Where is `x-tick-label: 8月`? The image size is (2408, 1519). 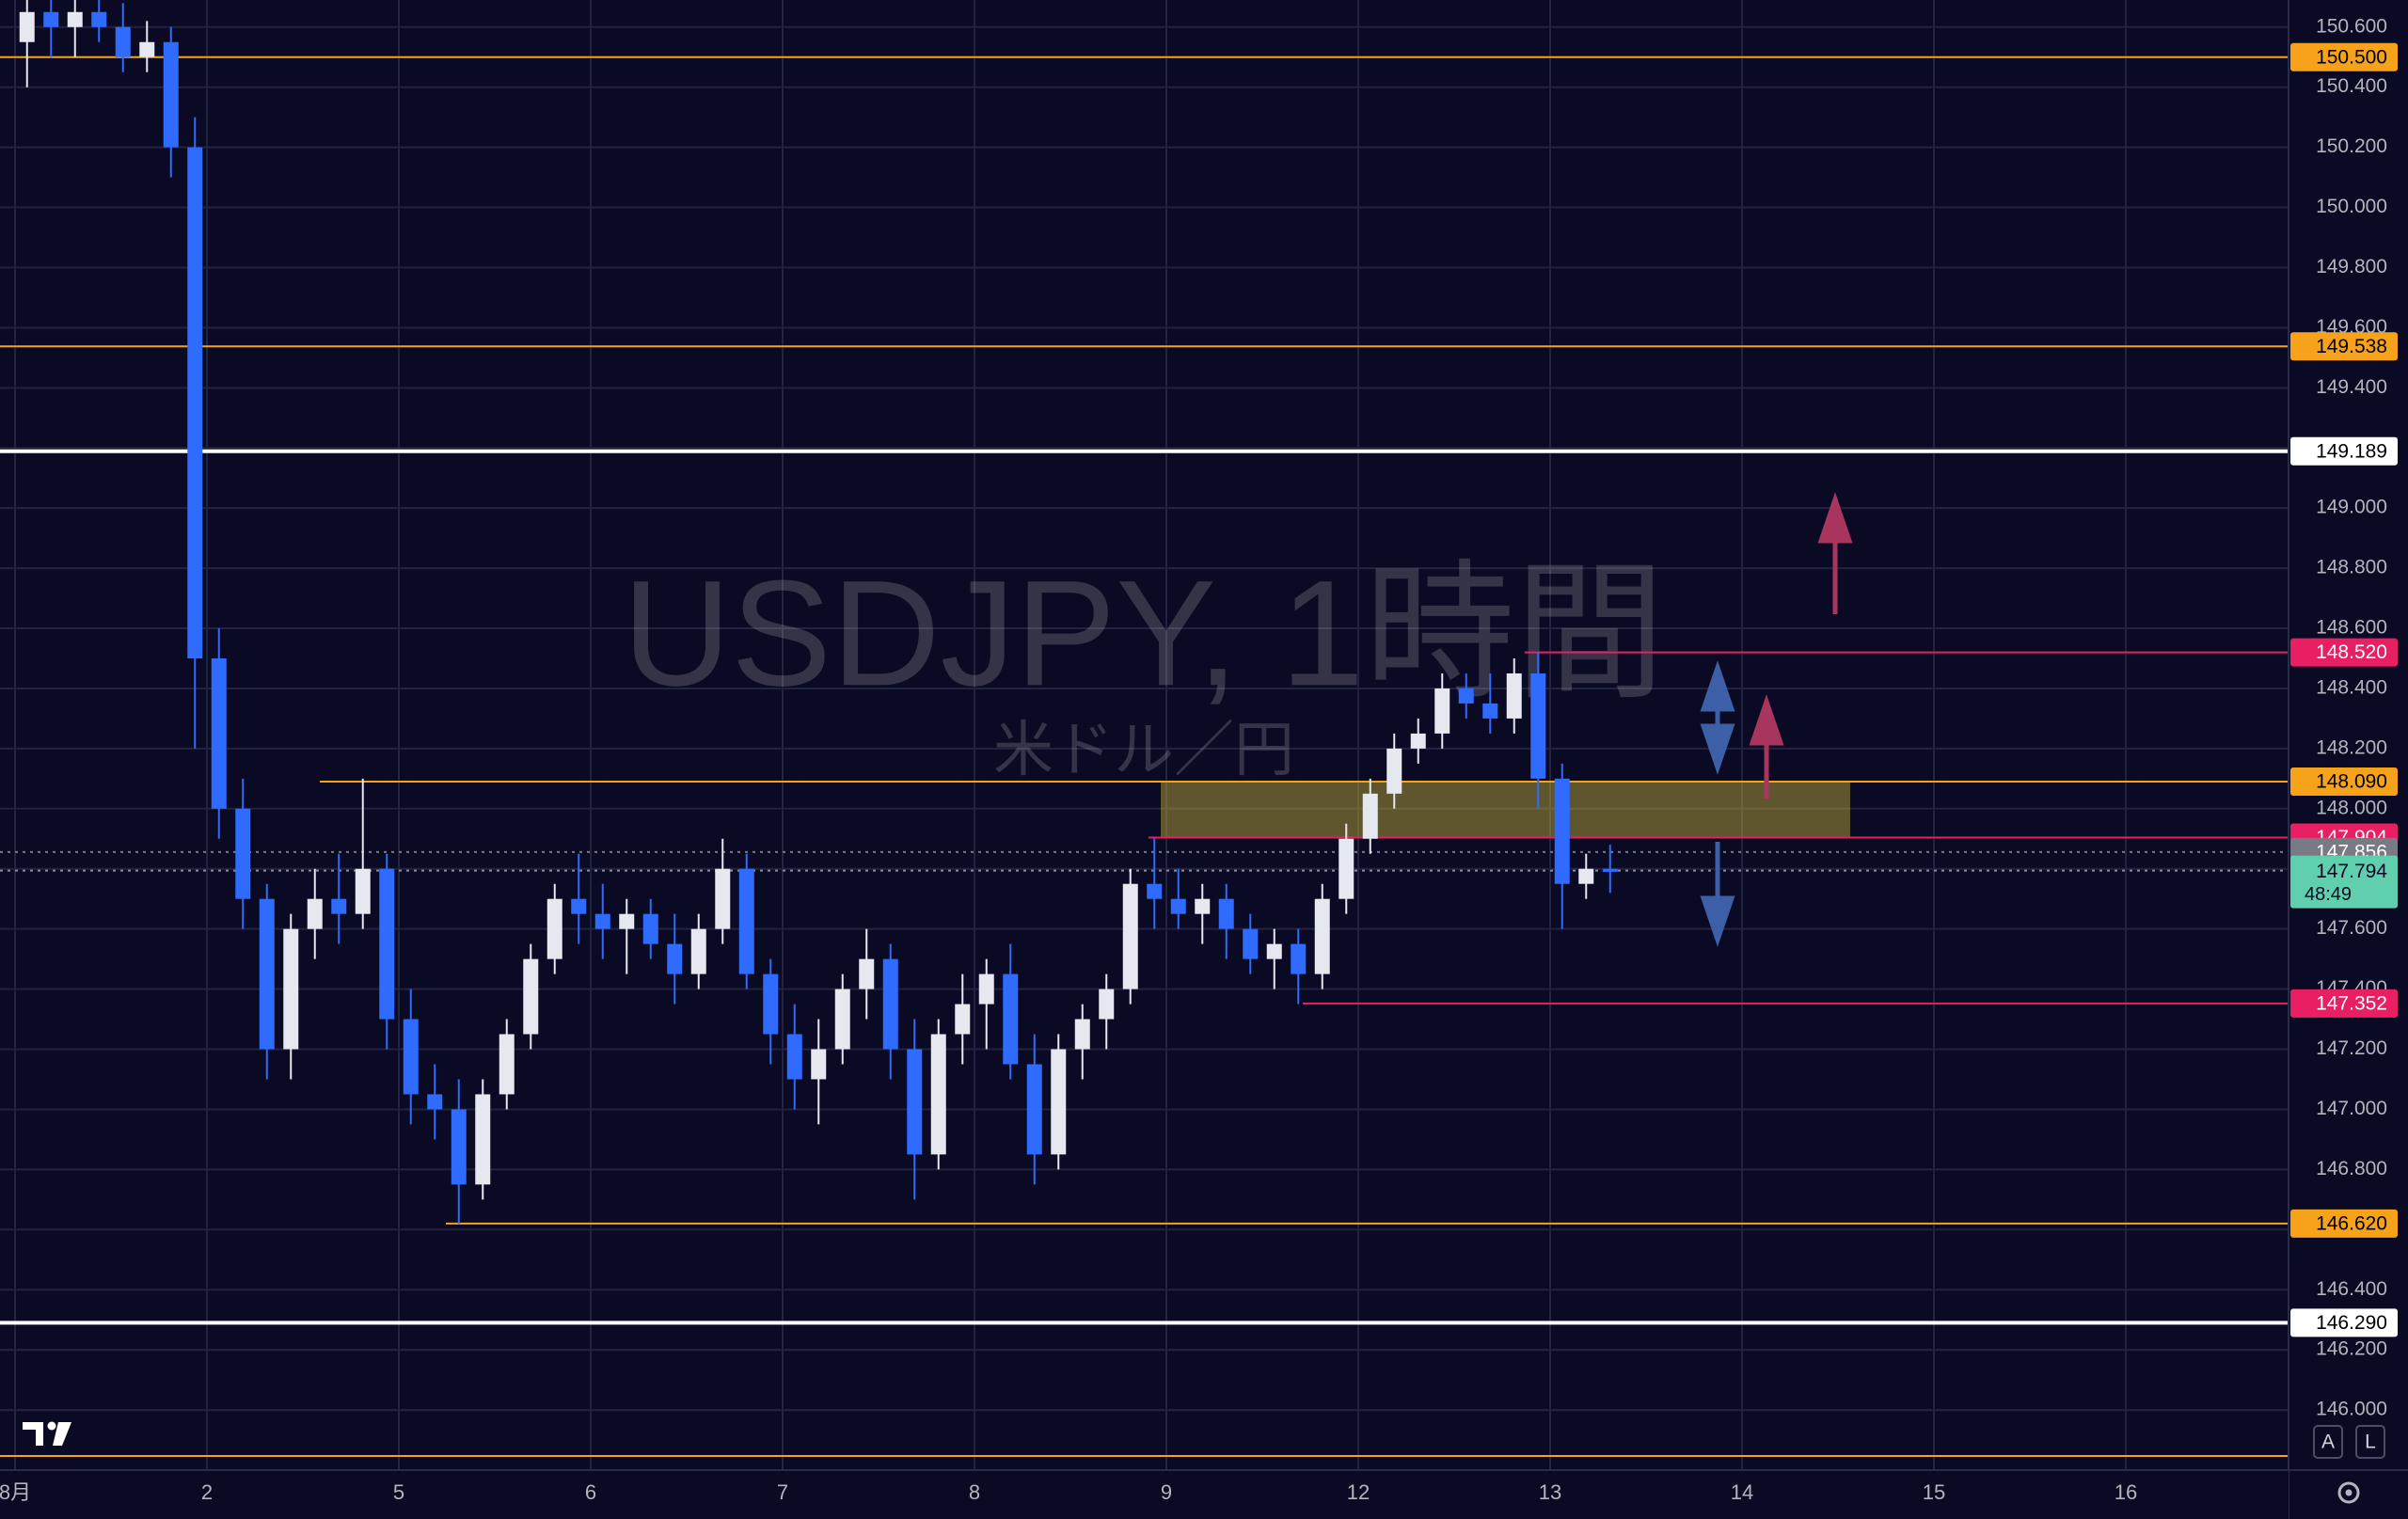 x-tick-label: 8月 is located at coordinates (16, 1492).